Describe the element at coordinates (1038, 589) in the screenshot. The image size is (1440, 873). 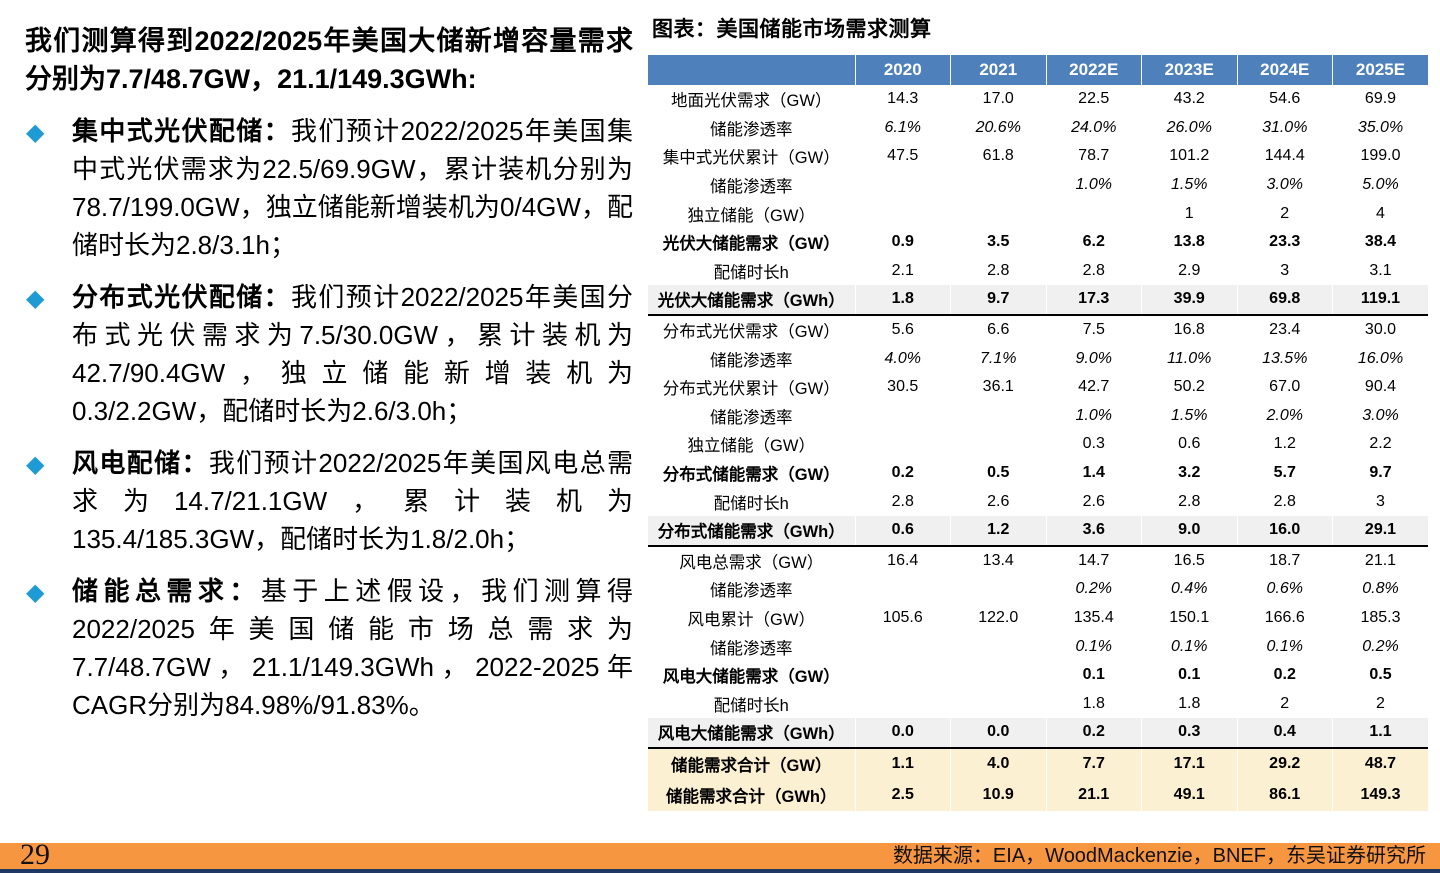
I see `table-row: 储能渗透率 0.2% 0.4% 0.6% 0.8%` at that location.